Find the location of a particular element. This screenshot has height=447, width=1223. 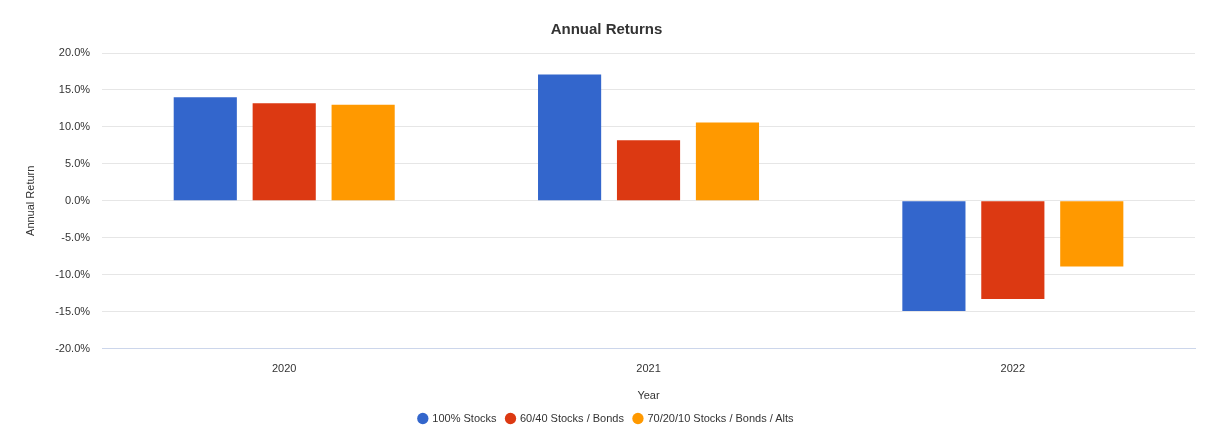

legend-label: 100% Stocks is located at coordinates (464, 417).